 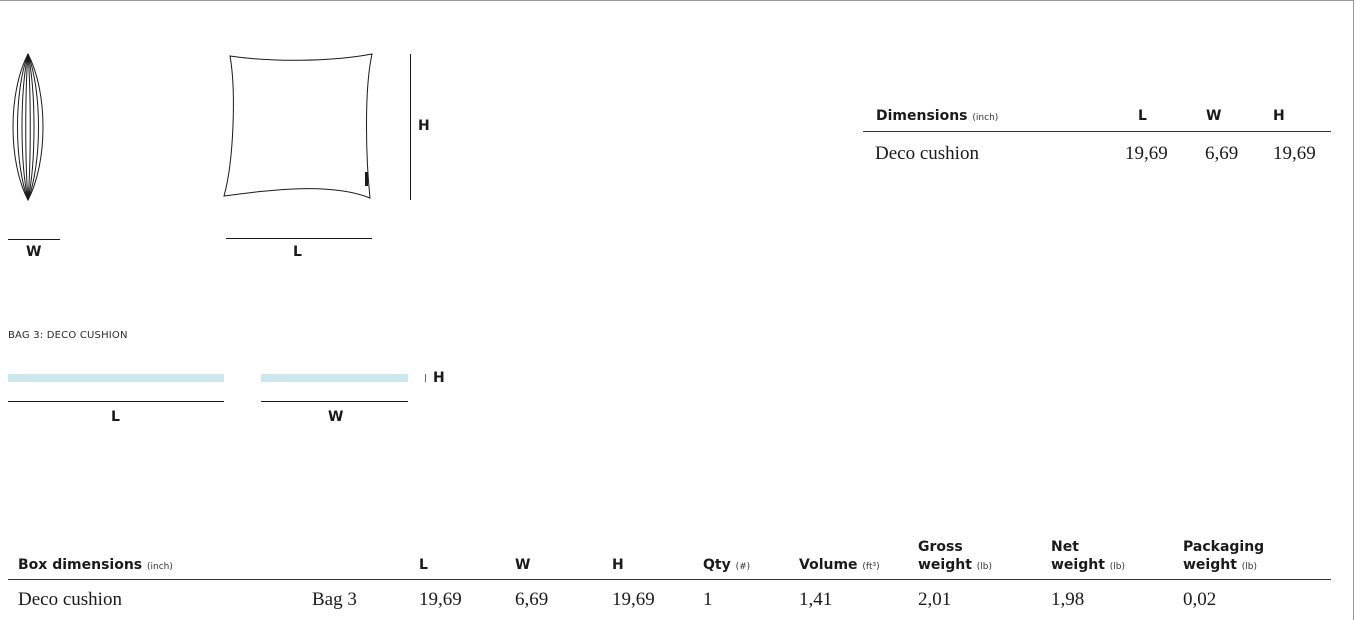 I want to click on box-header-l: L, so click(x=423, y=565).